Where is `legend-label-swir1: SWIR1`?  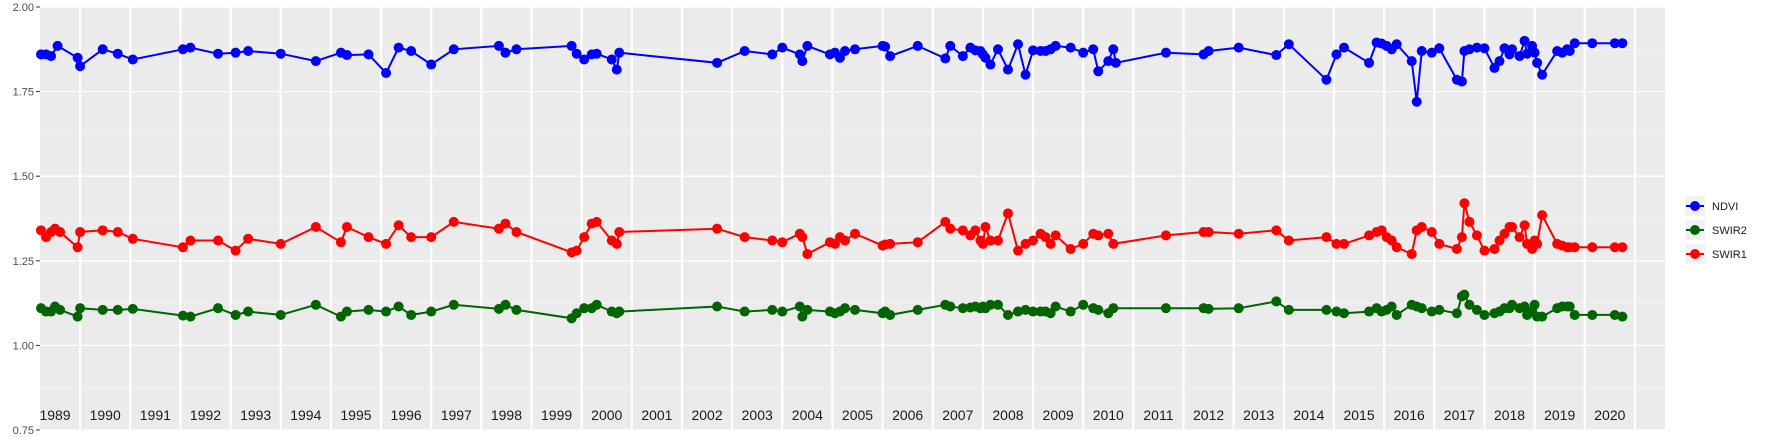 legend-label-swir1: SWIR1 is located at coordinates (1729, 255).